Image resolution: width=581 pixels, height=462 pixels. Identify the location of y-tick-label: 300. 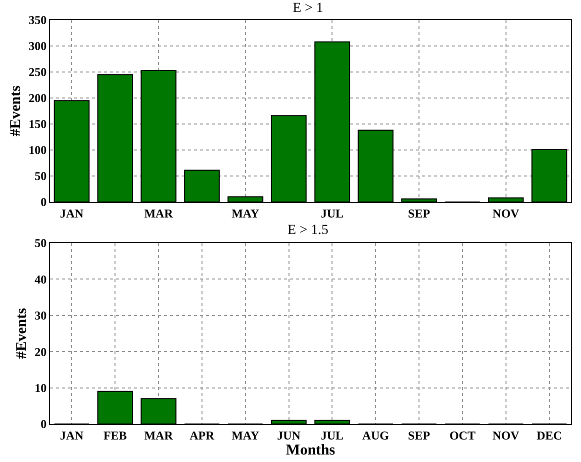
(37, 46).